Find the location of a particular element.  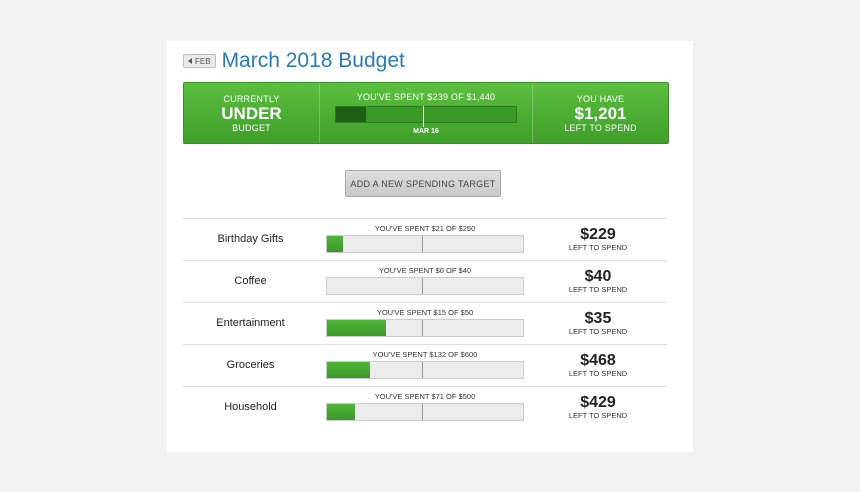

remain-top-label: YOU HAVE is located at coordinates (600, 98).